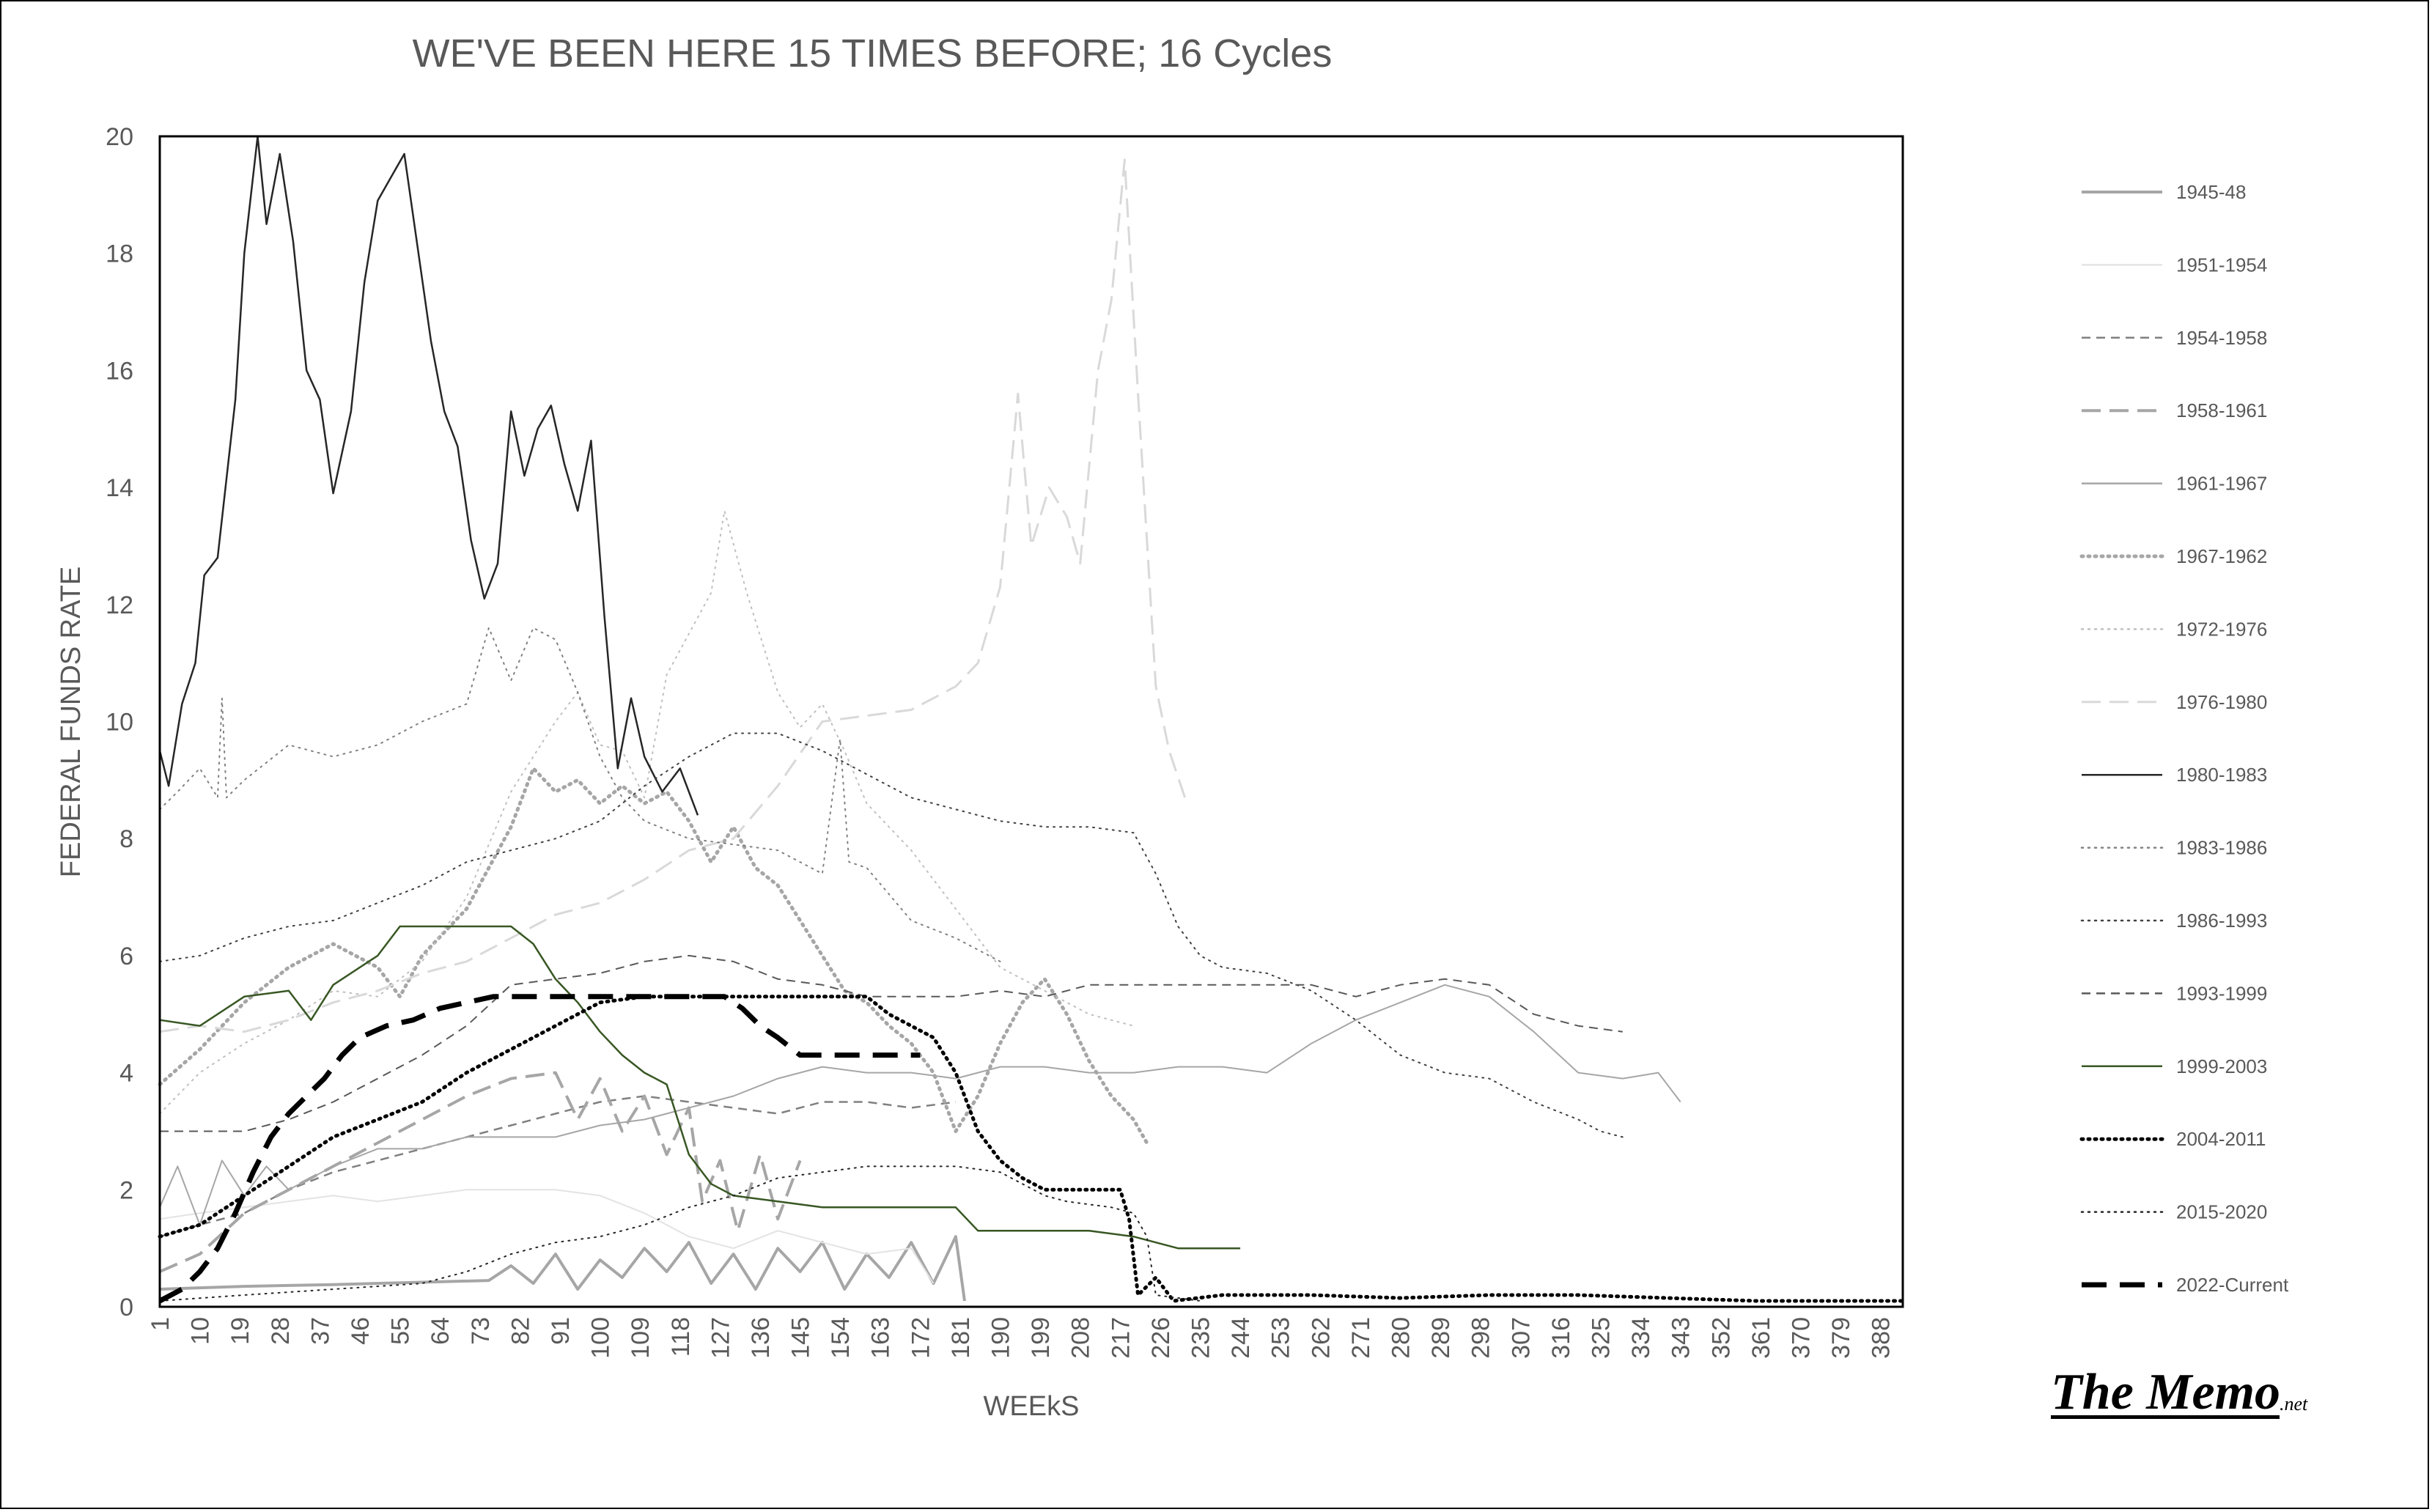 The image size is (2432, 1512). I want to click on x-tick-label: 370, so click(1801, 1338).